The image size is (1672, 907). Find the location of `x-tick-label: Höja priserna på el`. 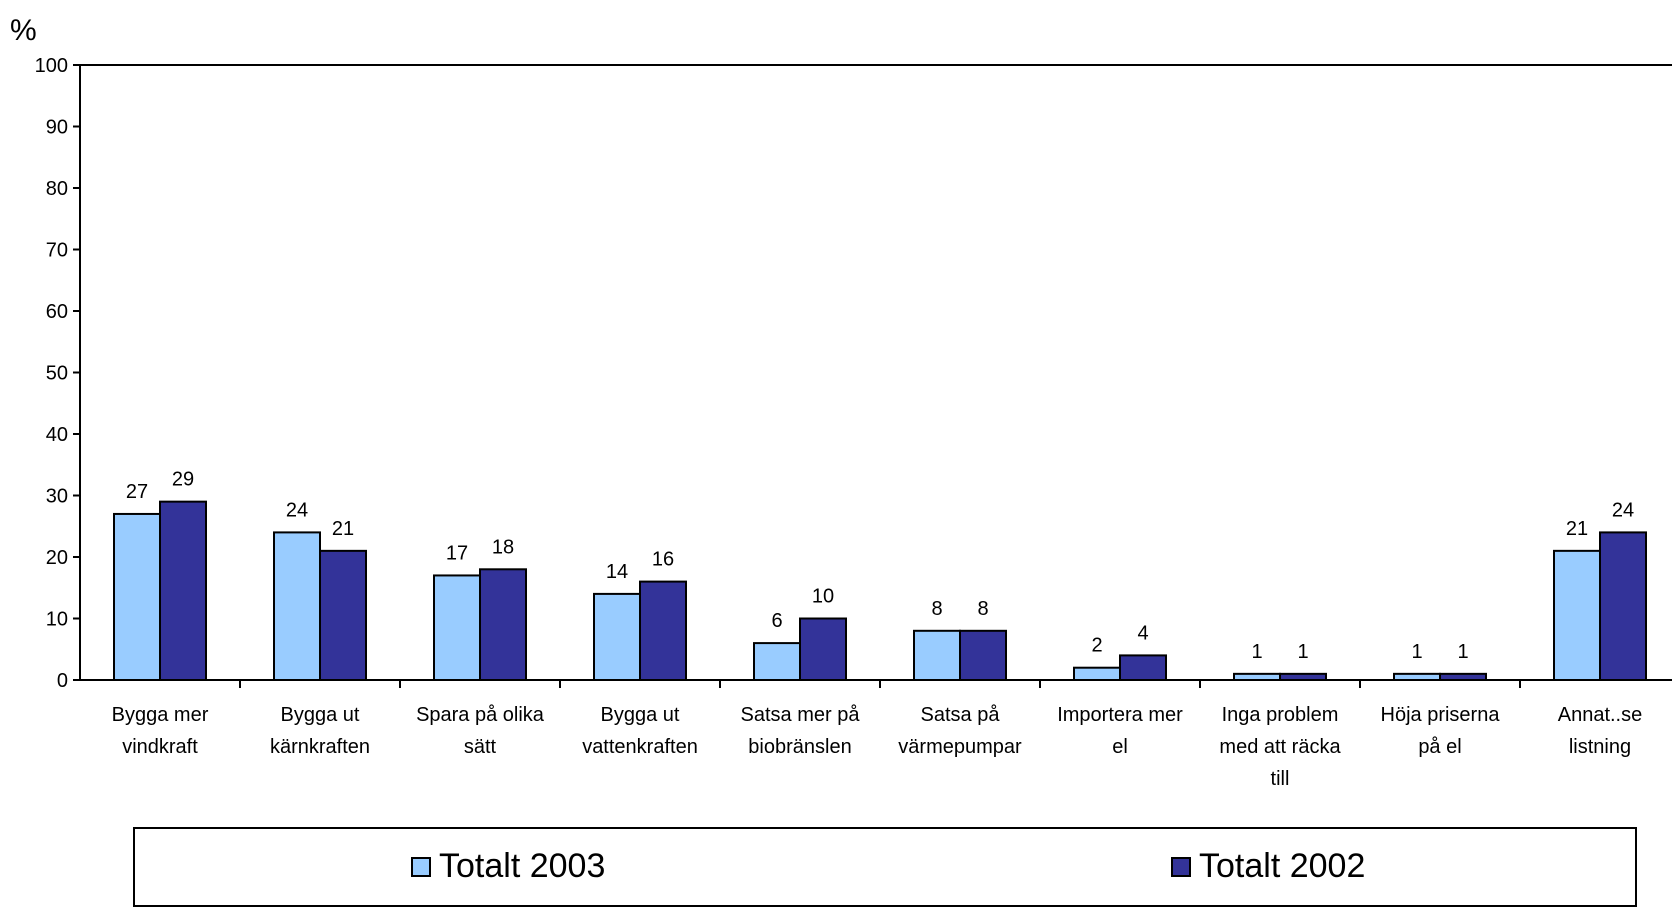

x-tick-label: Höja priserna på el is located at coordinates (1441, 731).